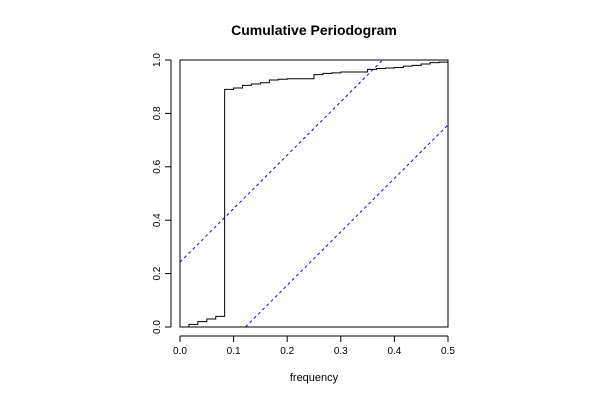 Image resolution: width=599 pixels, height=400 pixels. What do you see at coordinates (287, 351) in the screenshot?
I see `x-tick-label: 0.2` at bounding box center [287, 351].